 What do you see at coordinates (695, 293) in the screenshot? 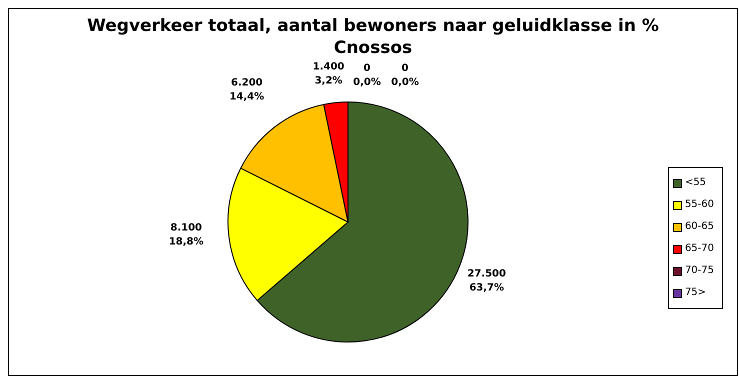
I see `legend-label: 75>` at bounding box center [695, 293].